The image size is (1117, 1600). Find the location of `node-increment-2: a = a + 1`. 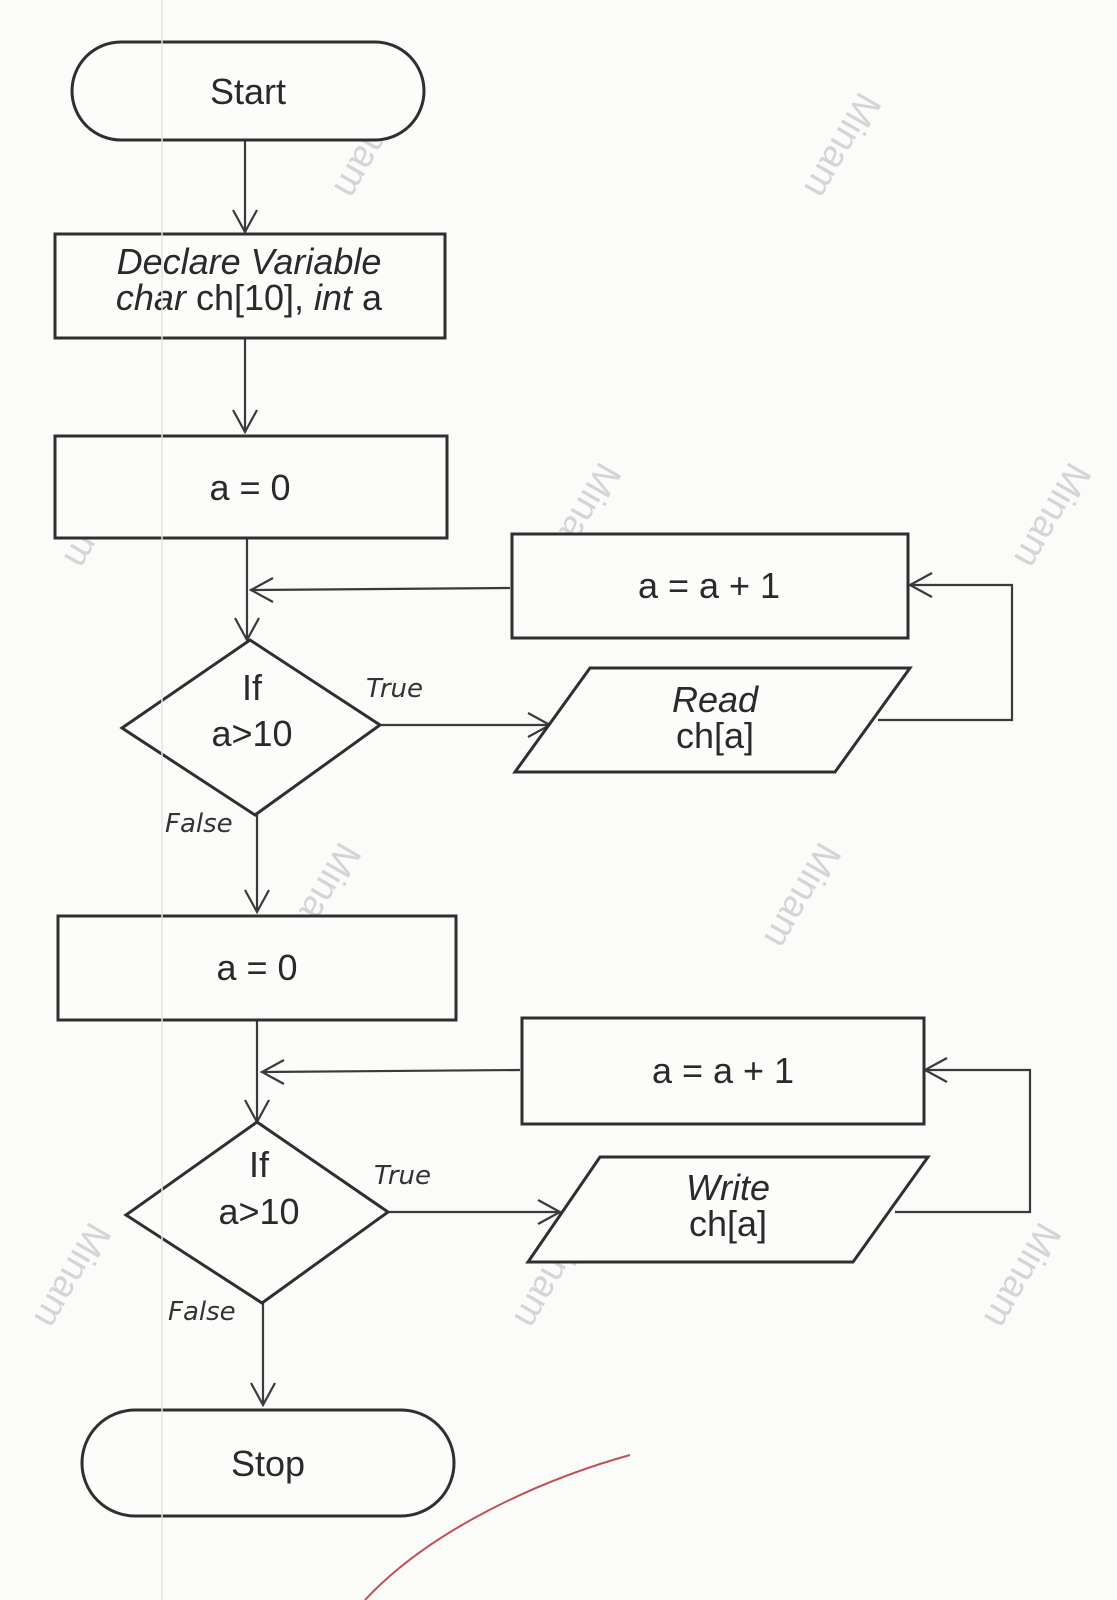

node-increment-2: a = a + 1 is located at coordinates (723, 1071).